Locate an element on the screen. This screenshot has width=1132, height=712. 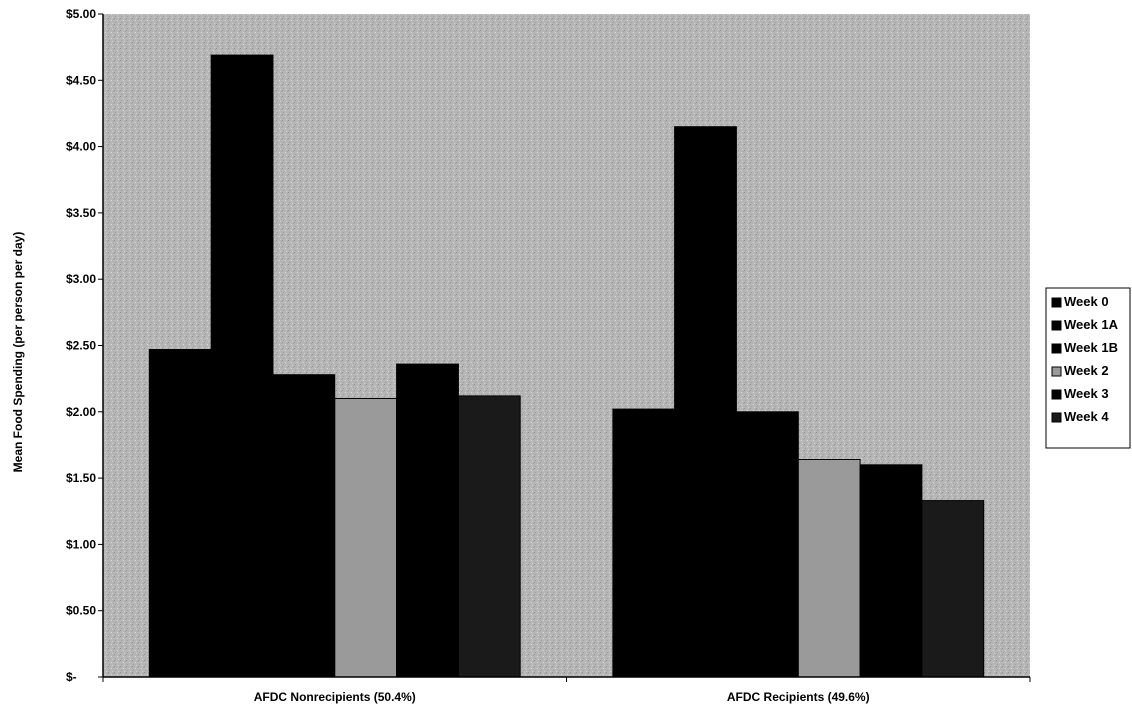
y-tick-label: $3.00 is located at coordinates (81, 279).